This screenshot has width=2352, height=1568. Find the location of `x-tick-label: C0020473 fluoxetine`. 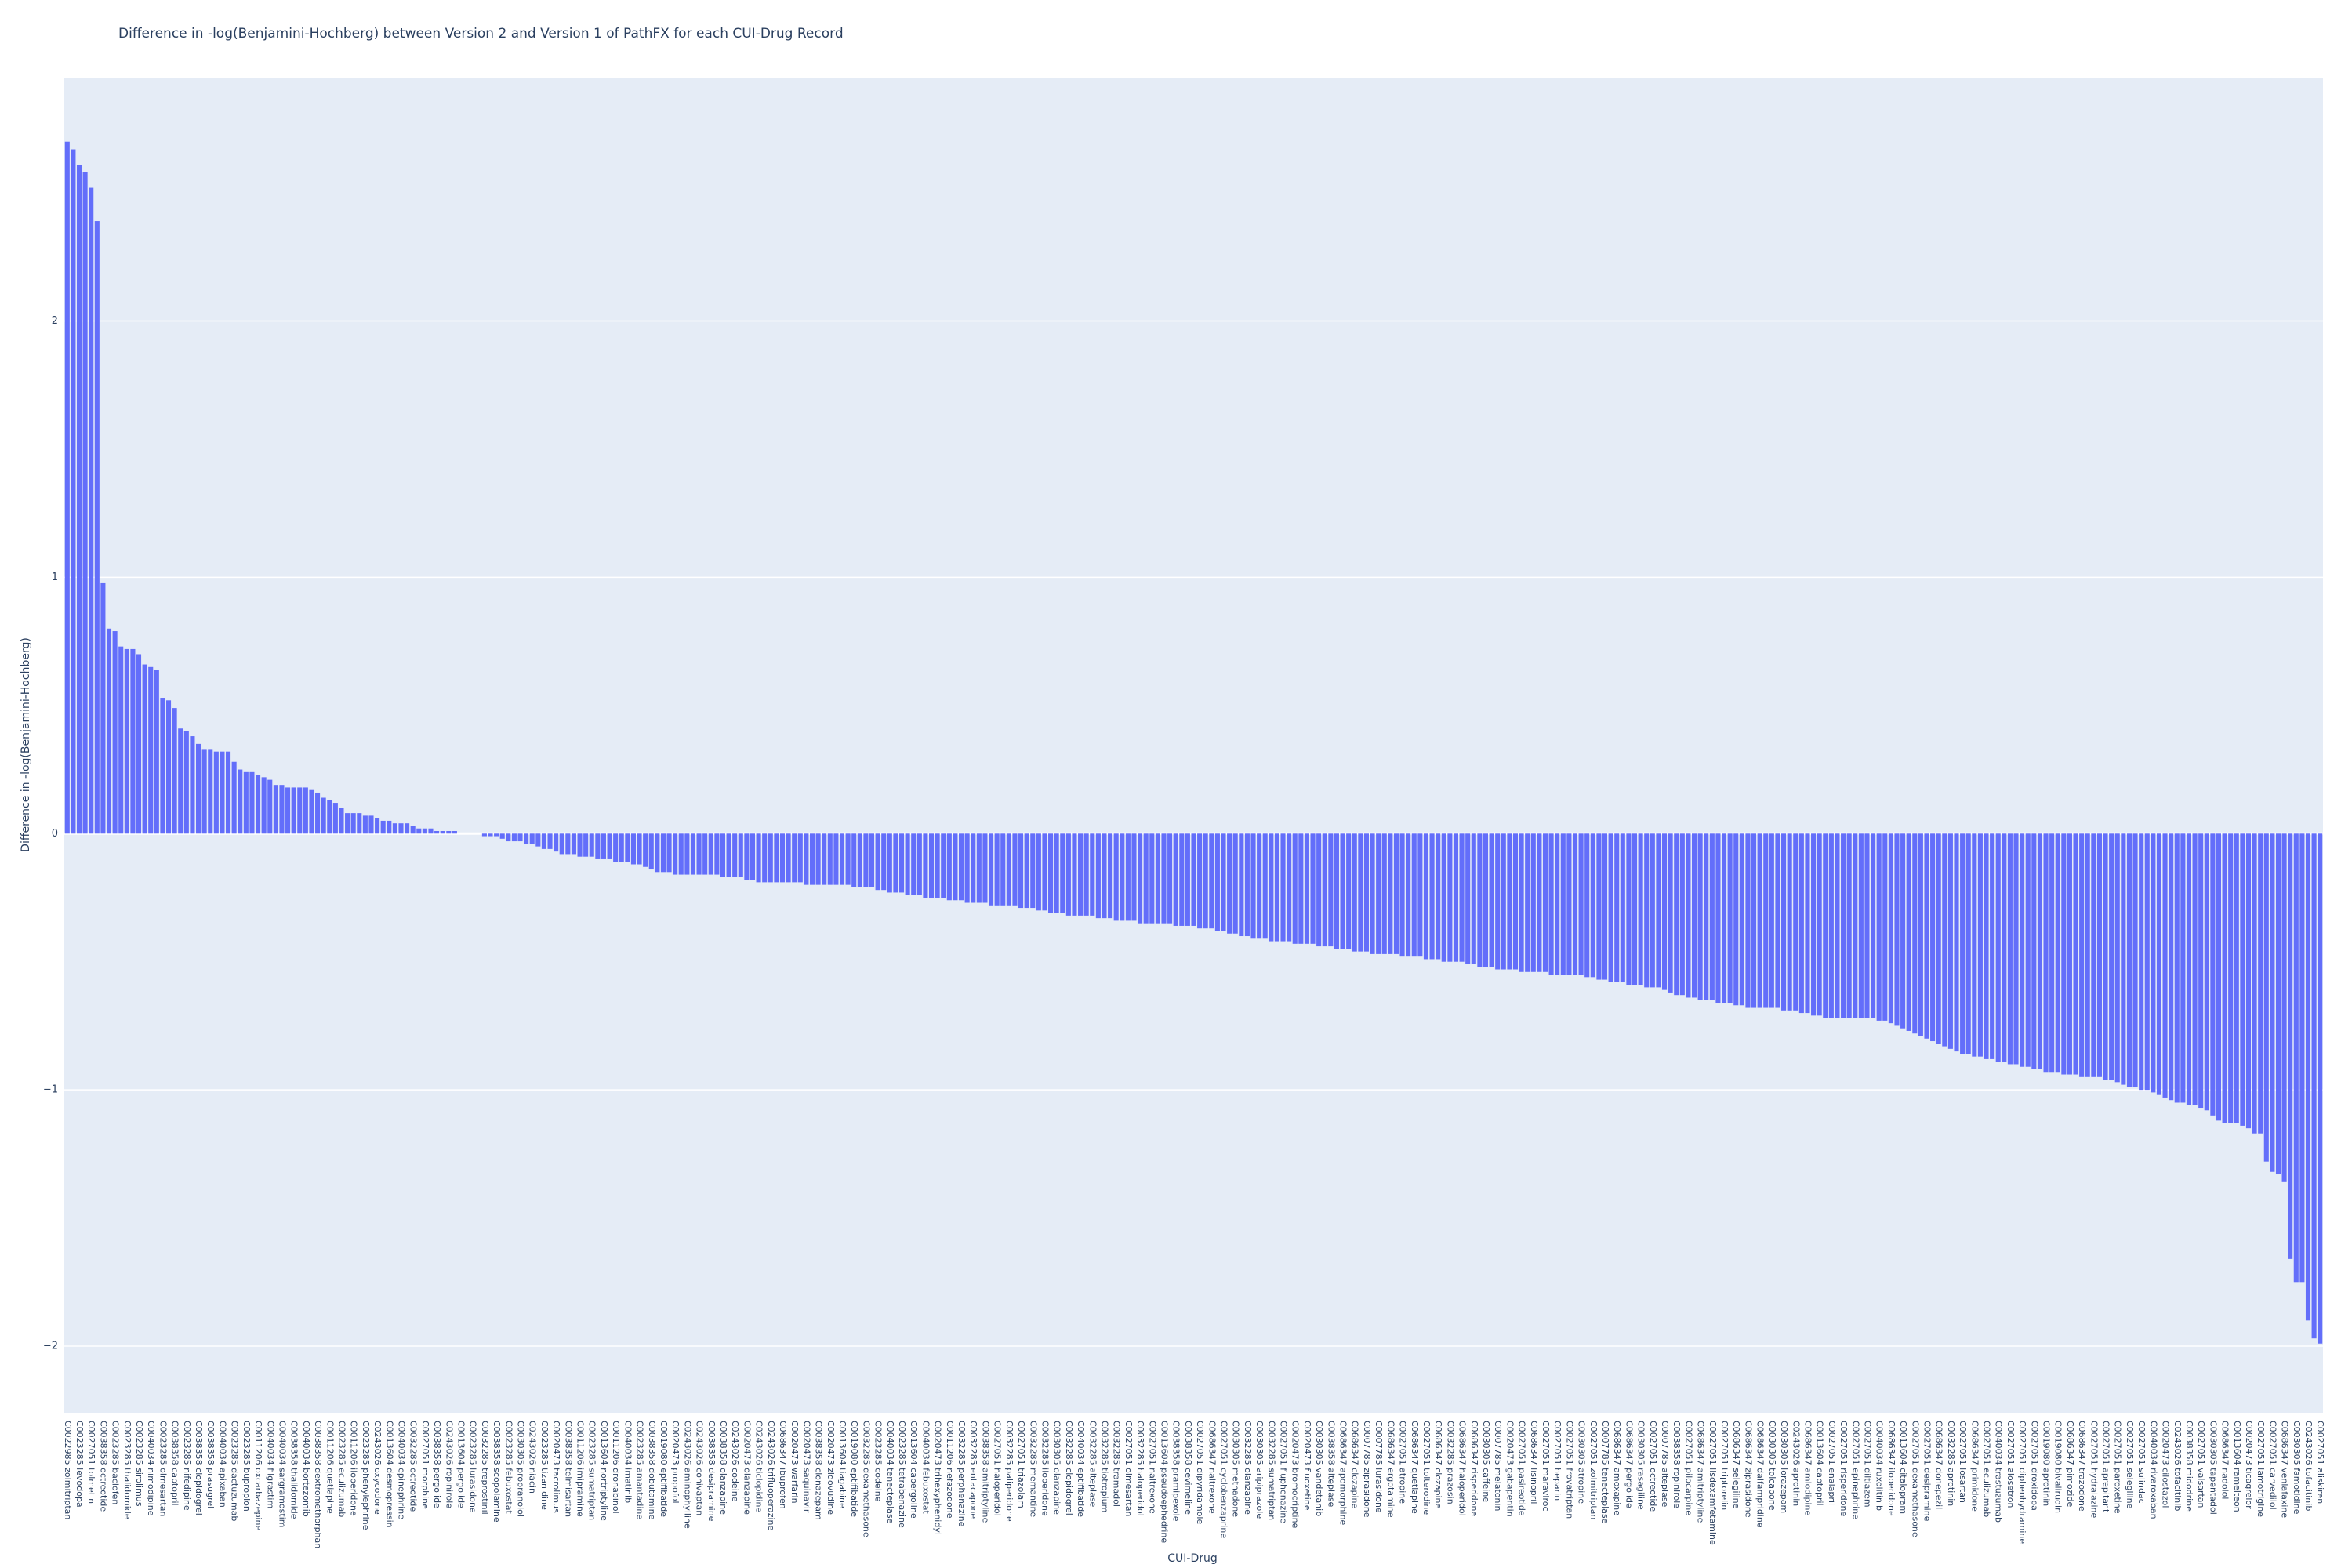

x-tick-label: C0020473 fluoxetine is located at coordinates (1307, 1466).